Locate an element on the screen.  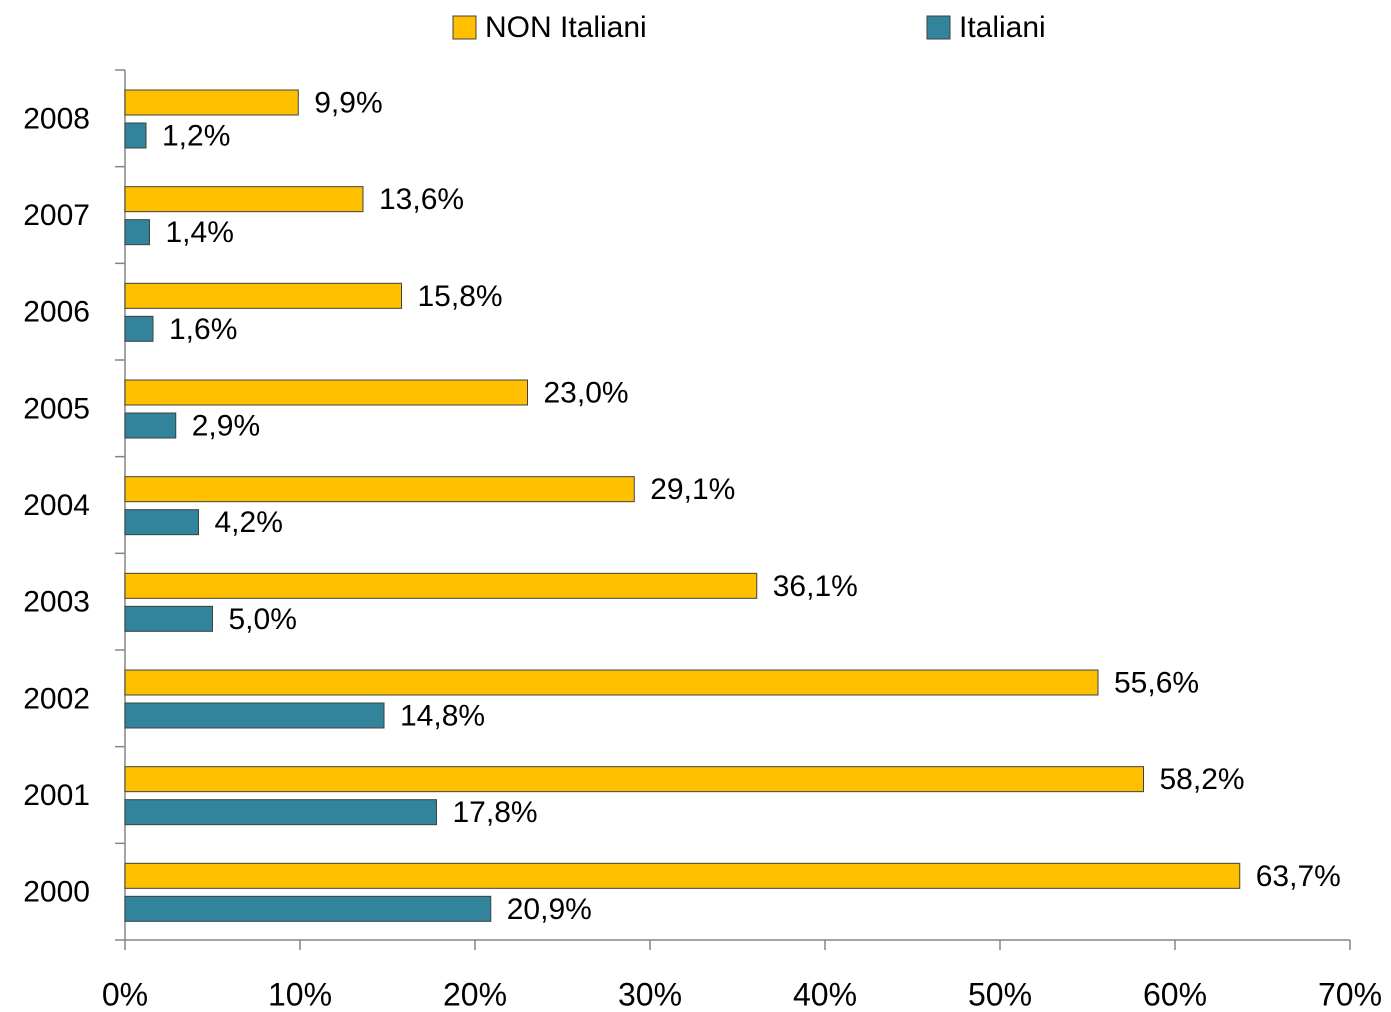
value-label: 1,2% is located at coordinates (196, 135).